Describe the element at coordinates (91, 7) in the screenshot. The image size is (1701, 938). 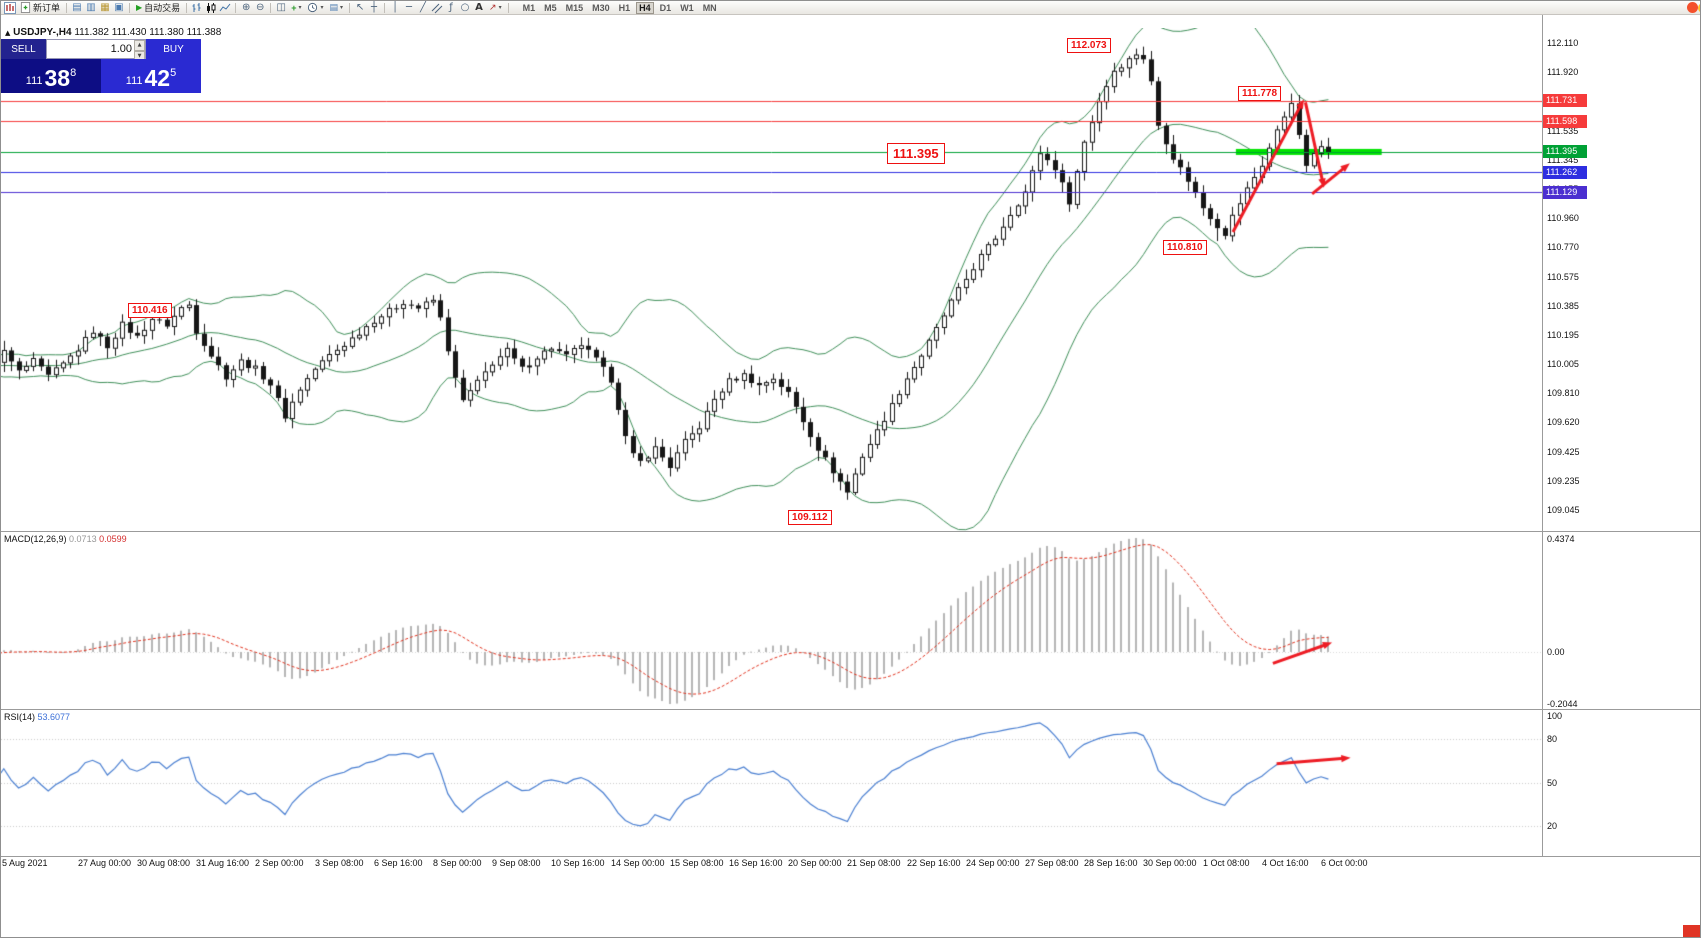
I see `data-window-icon: ▥` at that location.